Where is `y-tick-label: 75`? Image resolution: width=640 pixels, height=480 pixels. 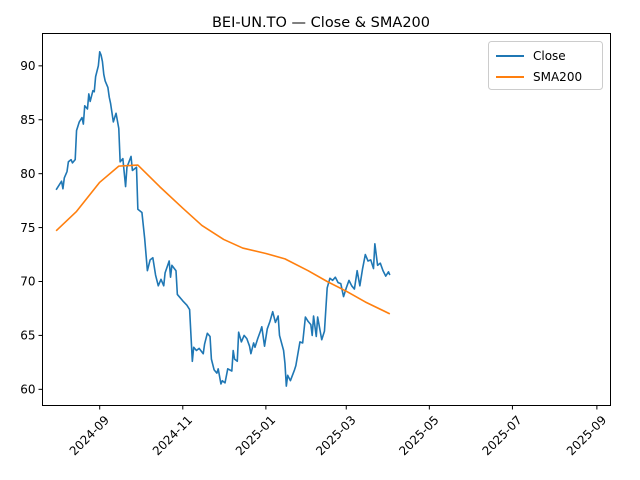
y-tick-label: 75 is located at coordinates (27, 228).